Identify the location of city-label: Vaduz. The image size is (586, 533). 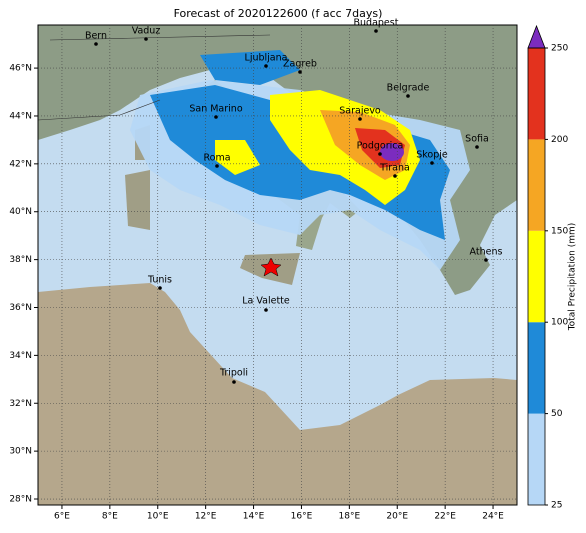
(146, 31).